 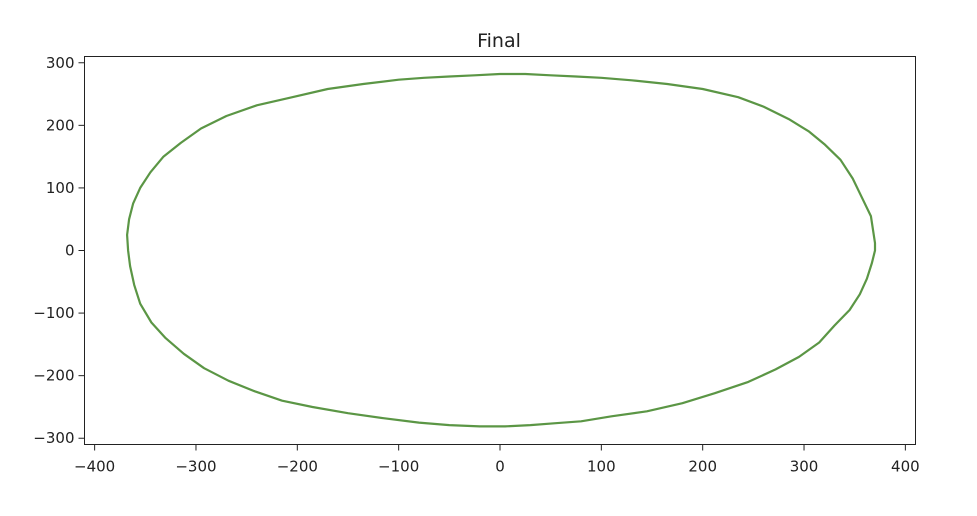 What do you see at coordinates (53, 438) in the screenshot?
I see `y-tick-label: −300` at bounding box center [53, 438].